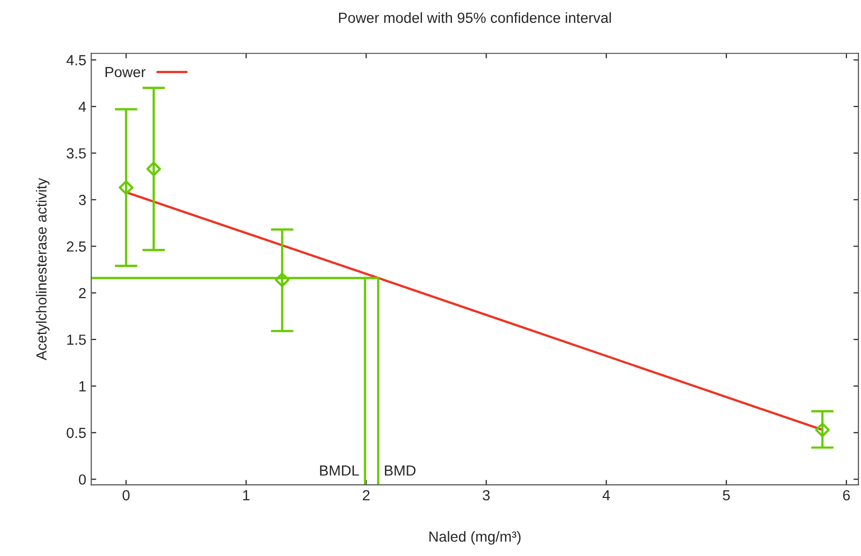 The width and height of the screenshot is (861, 556). Describe the element at coordinates (126, 72) in the screenshot. I see `legend-label: Power` at that location.